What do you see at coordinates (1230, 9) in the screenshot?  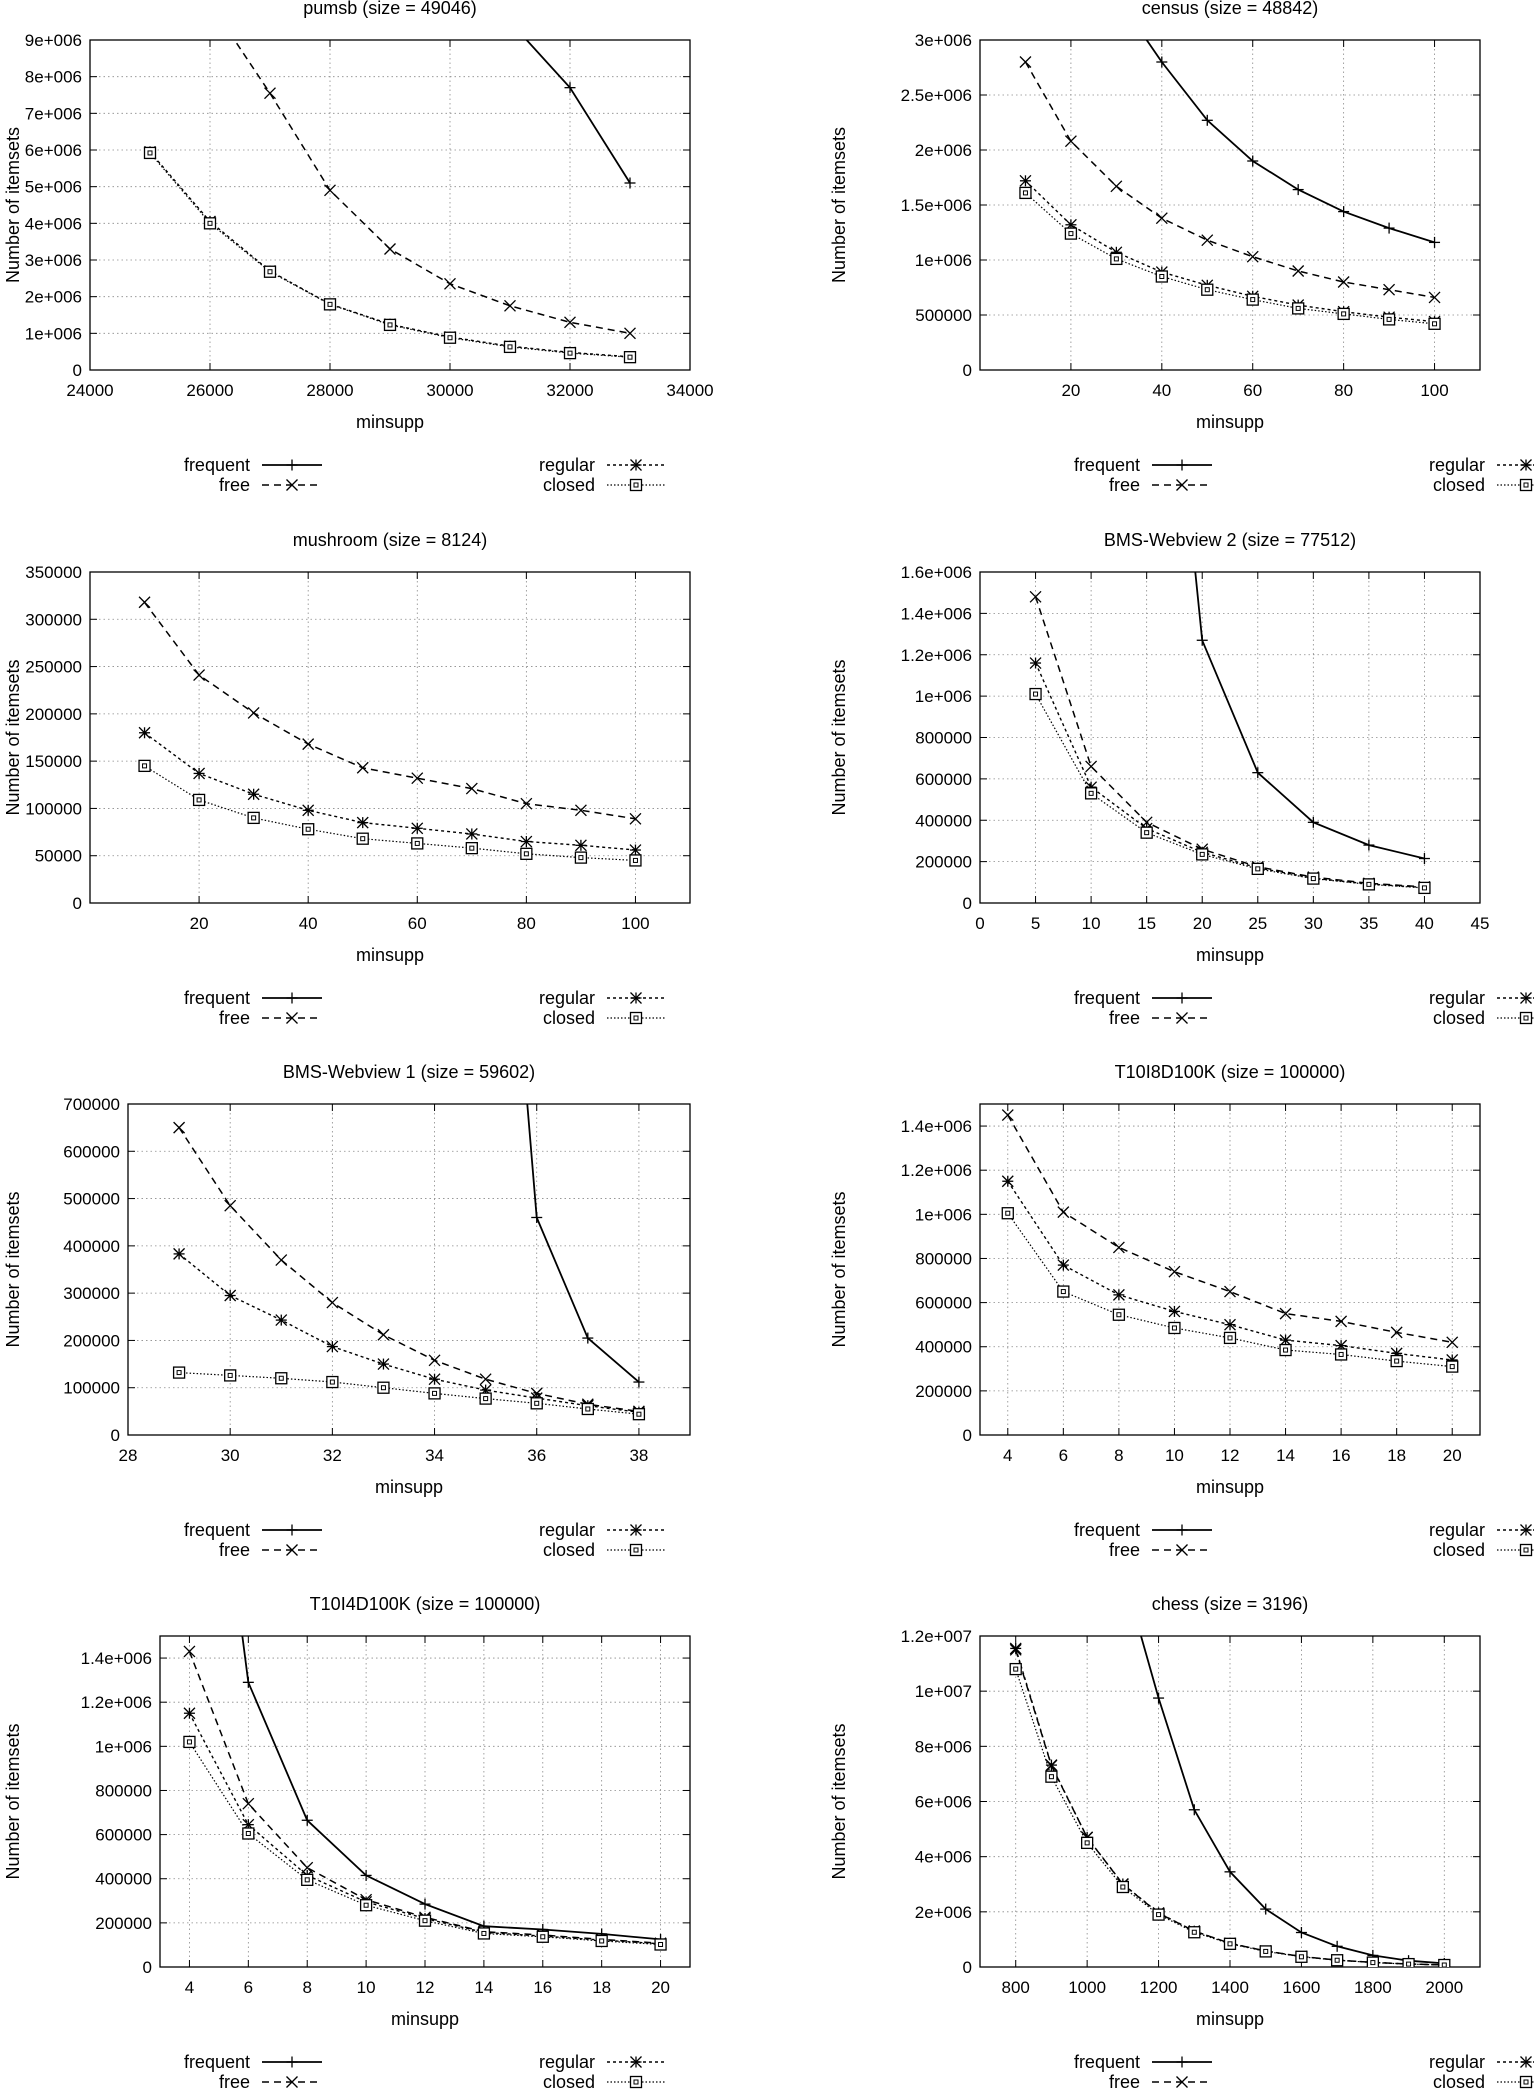 I see `chart-title: census (size = 48842)` at bounding box center [1230, 9].